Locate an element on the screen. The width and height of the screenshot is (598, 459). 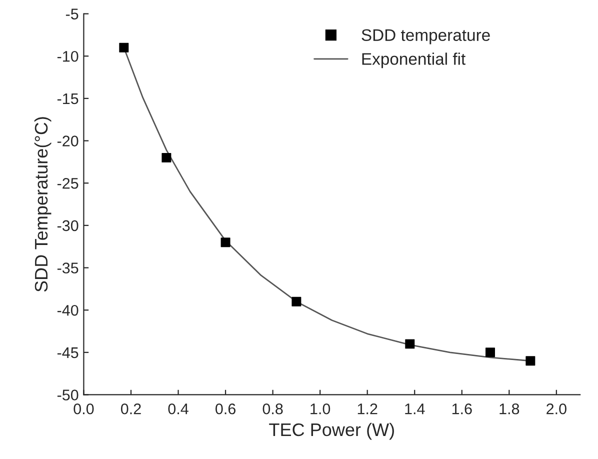
x-tick-label: 1.6 is located at coordinates (462, 408).